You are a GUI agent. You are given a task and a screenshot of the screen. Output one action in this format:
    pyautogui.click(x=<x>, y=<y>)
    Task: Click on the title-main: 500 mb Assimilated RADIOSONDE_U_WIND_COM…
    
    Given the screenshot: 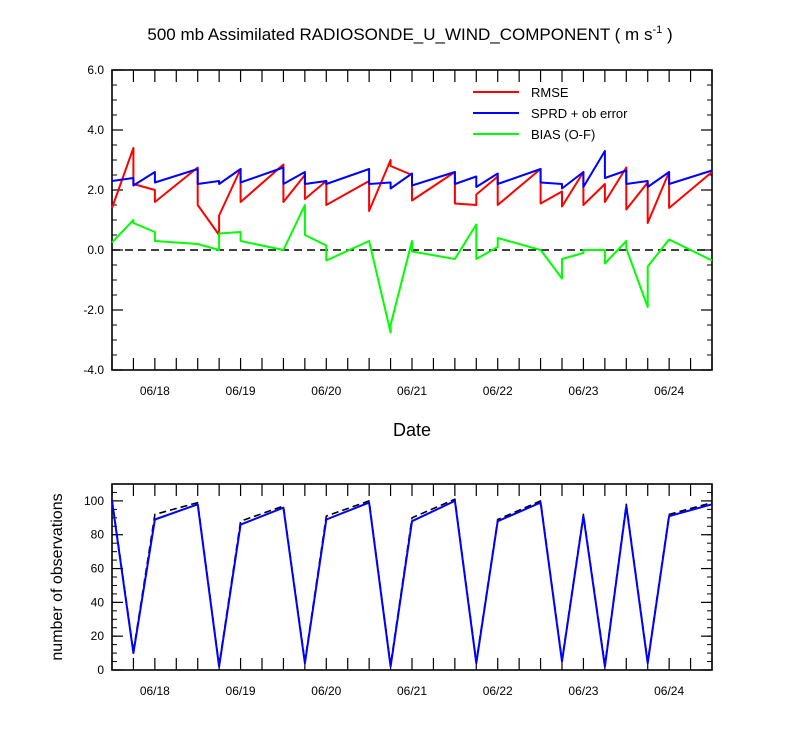 What is the action you would take?
    pyautogui.click(x=399, y=34)
    